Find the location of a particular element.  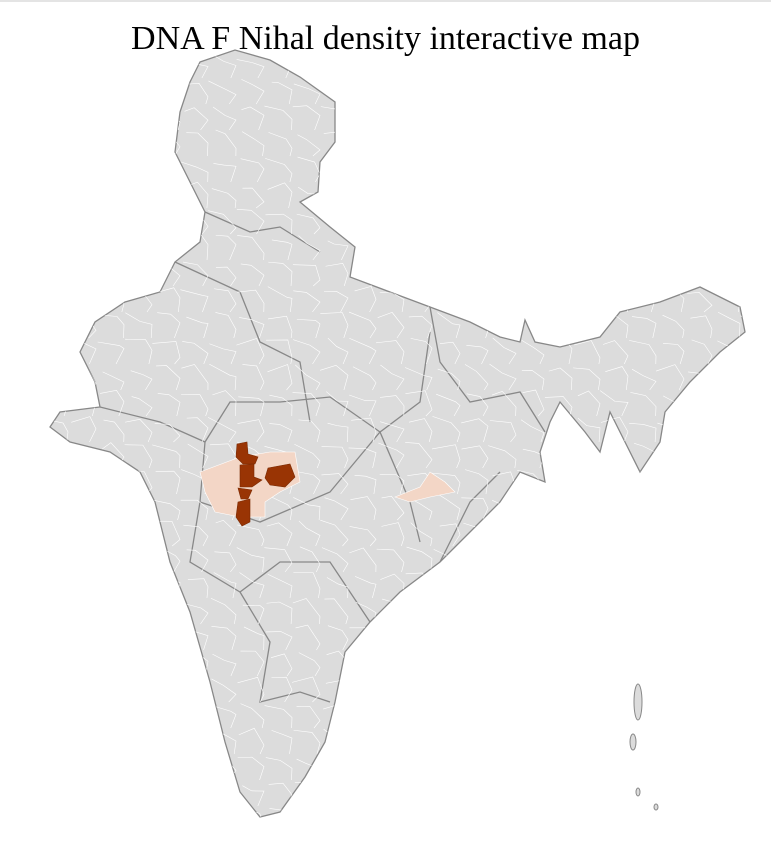

low-density-region-east is located at coordinates (425, 487).